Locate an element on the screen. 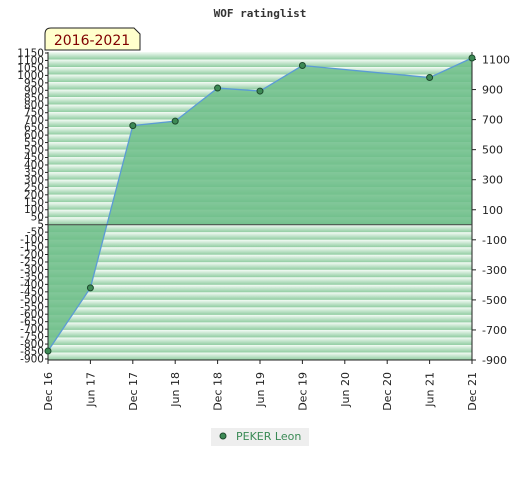  left-tick-label: -300 is located at coordinates (32, 270).